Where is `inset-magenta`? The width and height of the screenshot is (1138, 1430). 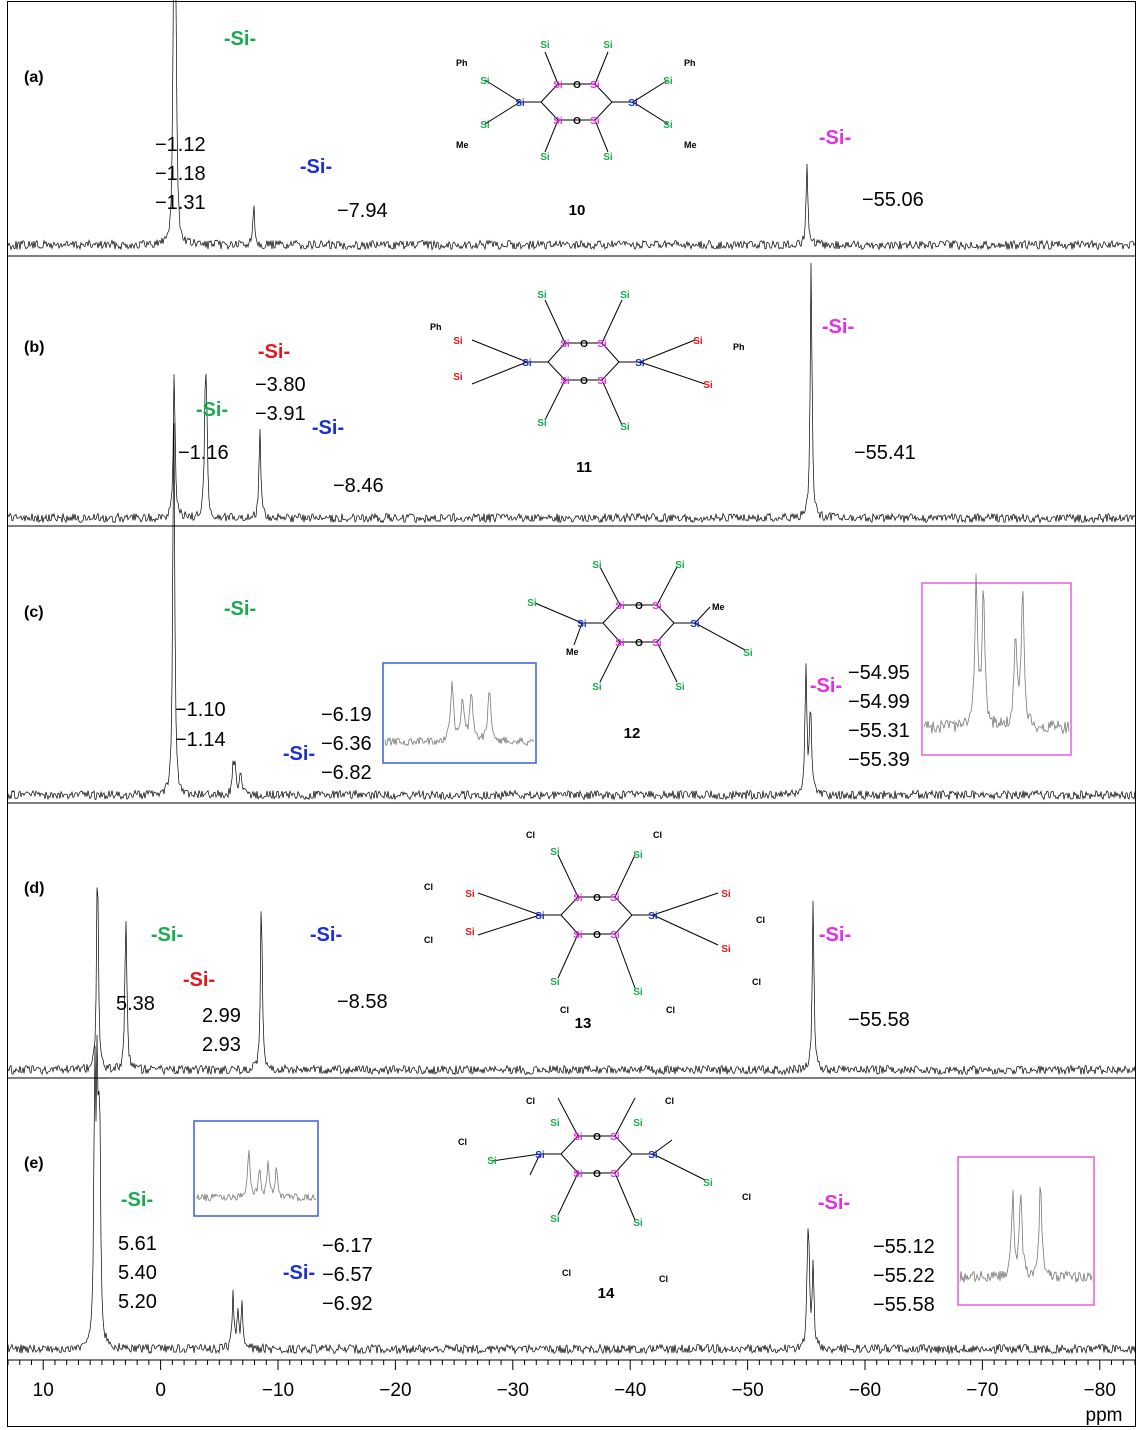 inset-magenta is located at coordinates (996, 664).